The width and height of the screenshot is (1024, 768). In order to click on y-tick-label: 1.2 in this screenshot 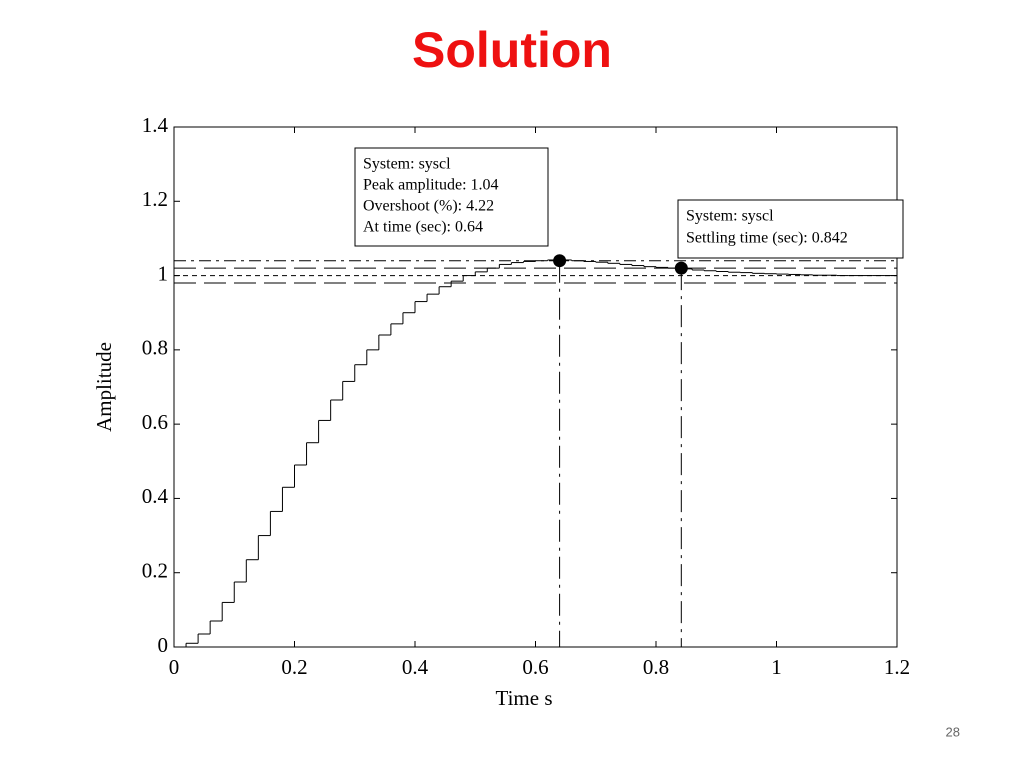, I will do `click(155, 199)`.